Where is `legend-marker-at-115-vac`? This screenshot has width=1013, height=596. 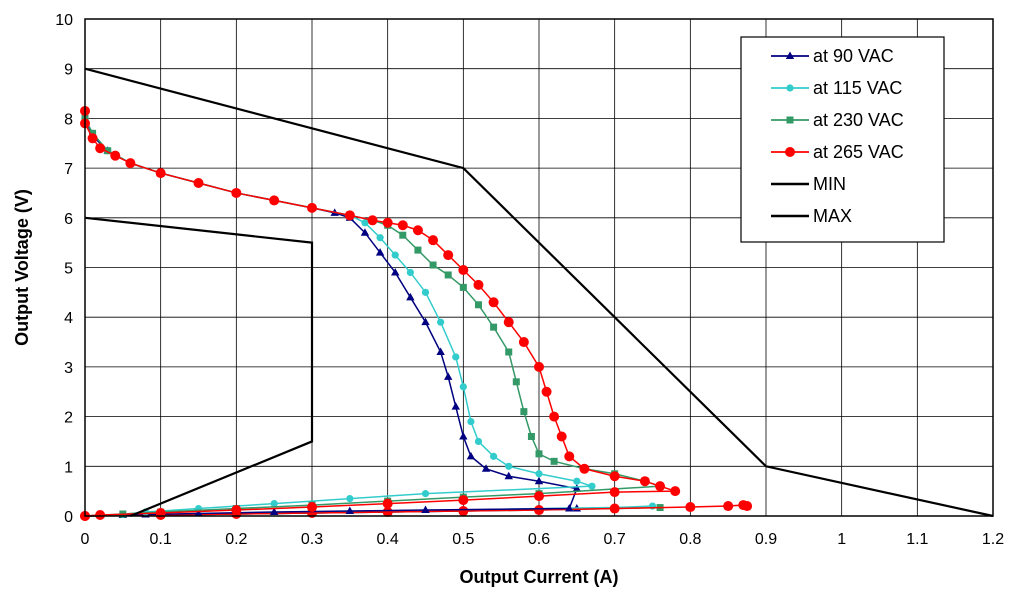 legend-marker-at-115-vac is located at coordinates (790, 88).